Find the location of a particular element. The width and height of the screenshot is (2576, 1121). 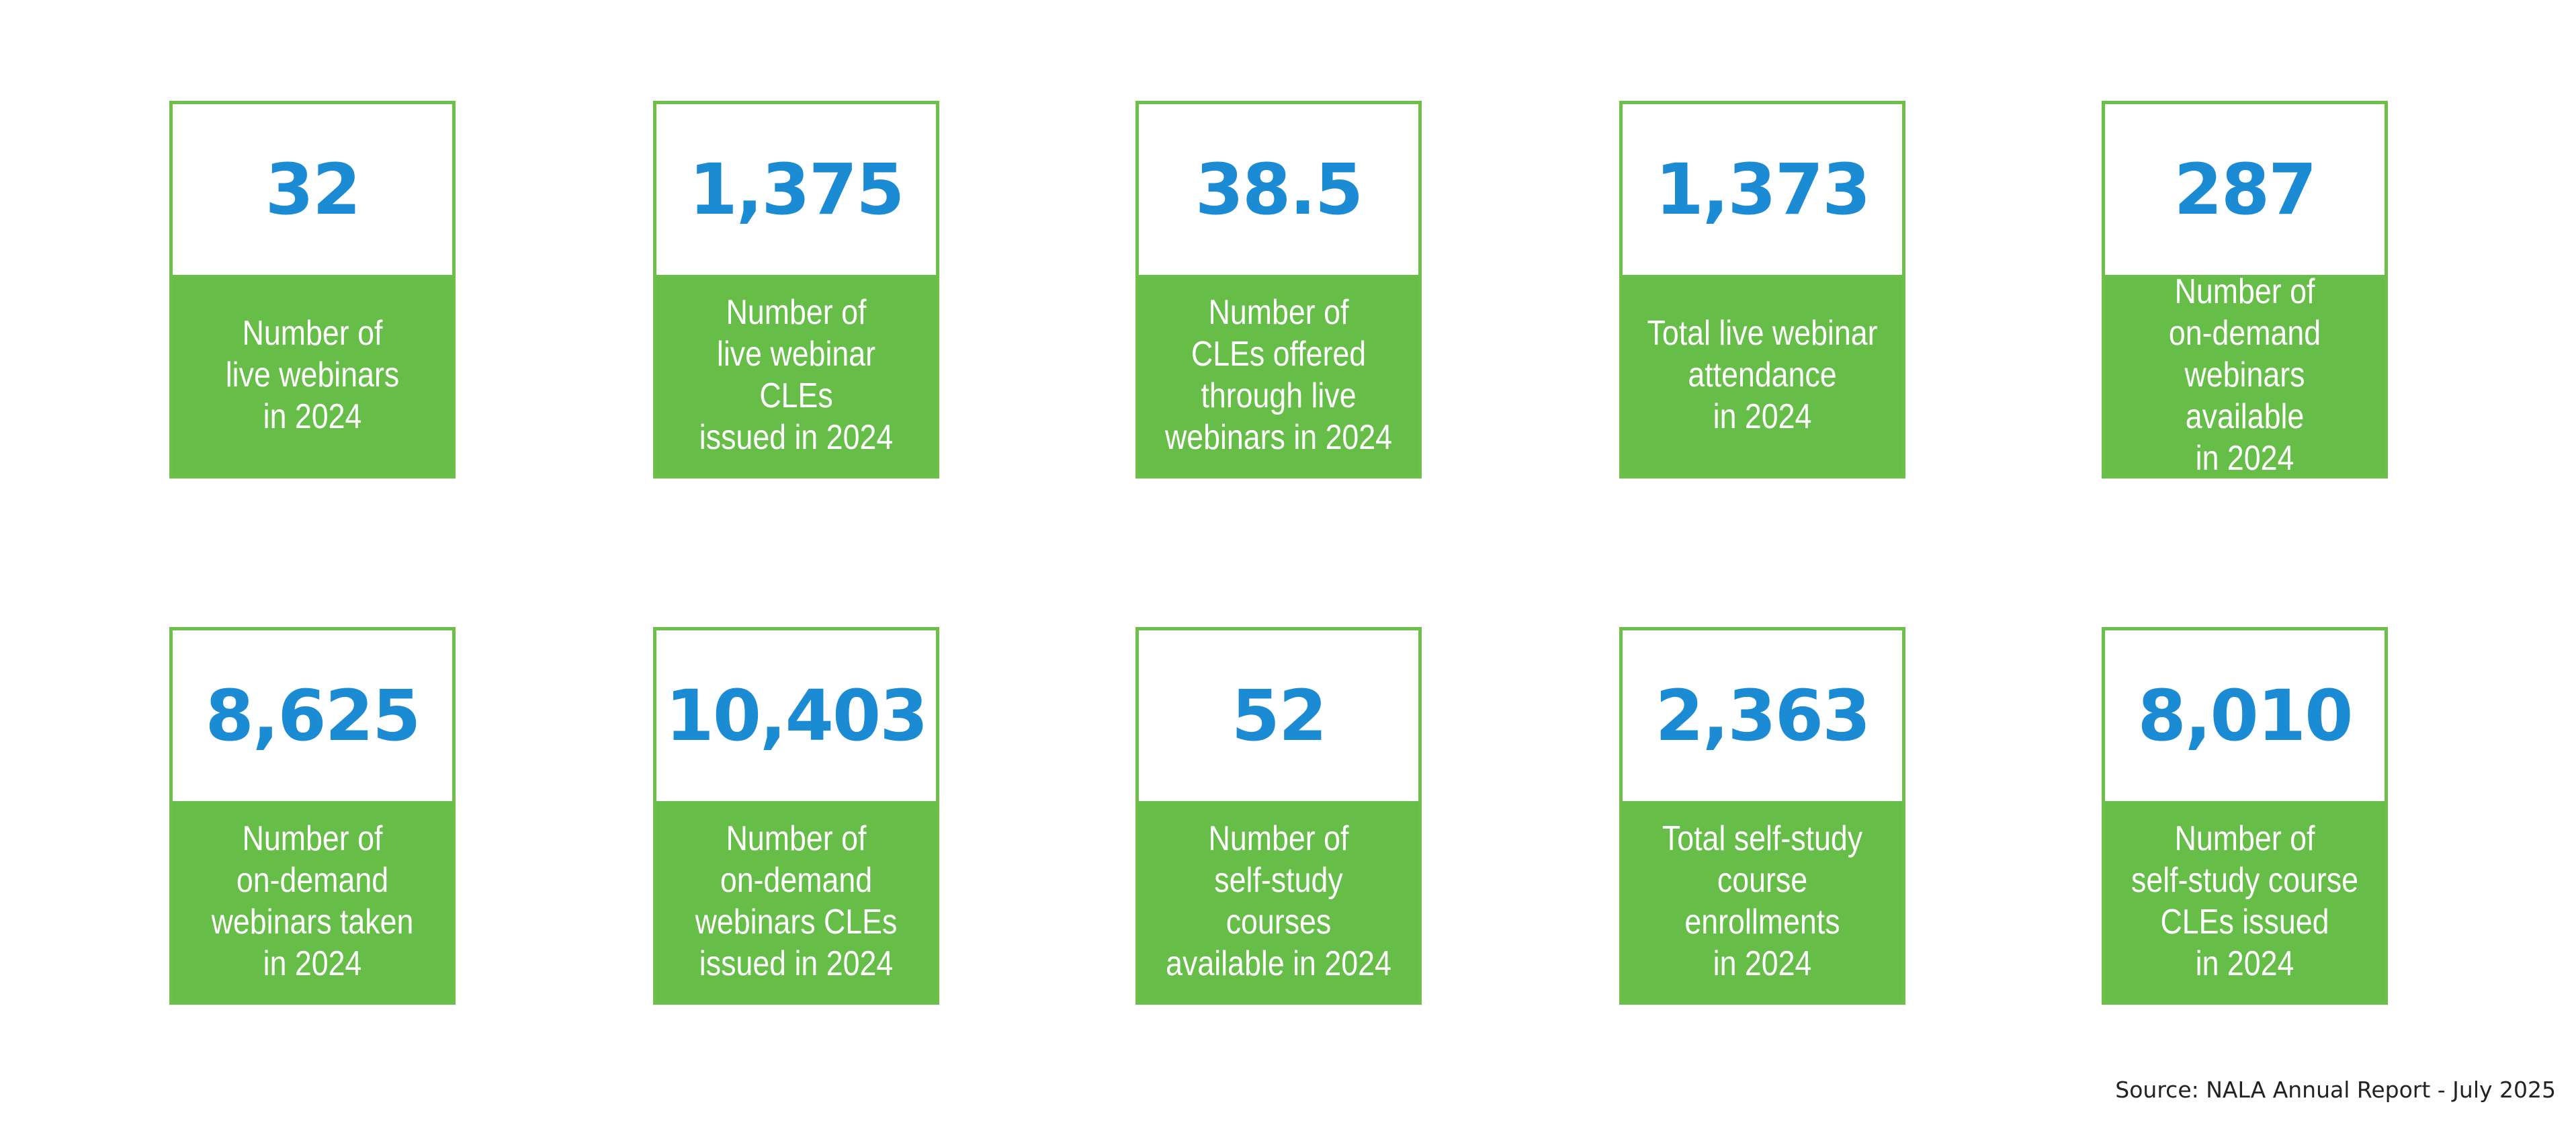

stat-value-box: 10,403 is located at coordinates (796, 716).